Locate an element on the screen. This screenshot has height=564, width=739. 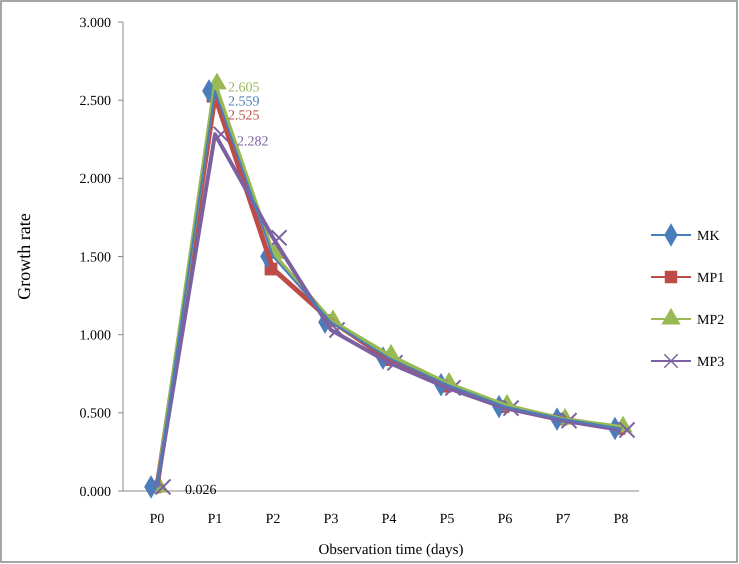
y-tick-label: 3.000 is located at coordinates (95, 23).